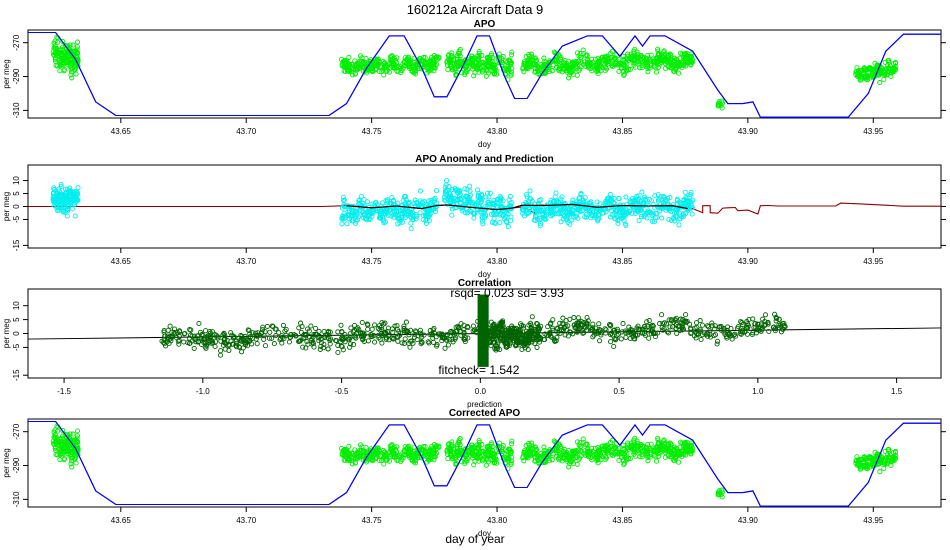 The height and width of the screenshot is (550, 950). Describe the element at coordinates (16, 375) in the screenshot. I see `y-tick-label: -15` at that location.